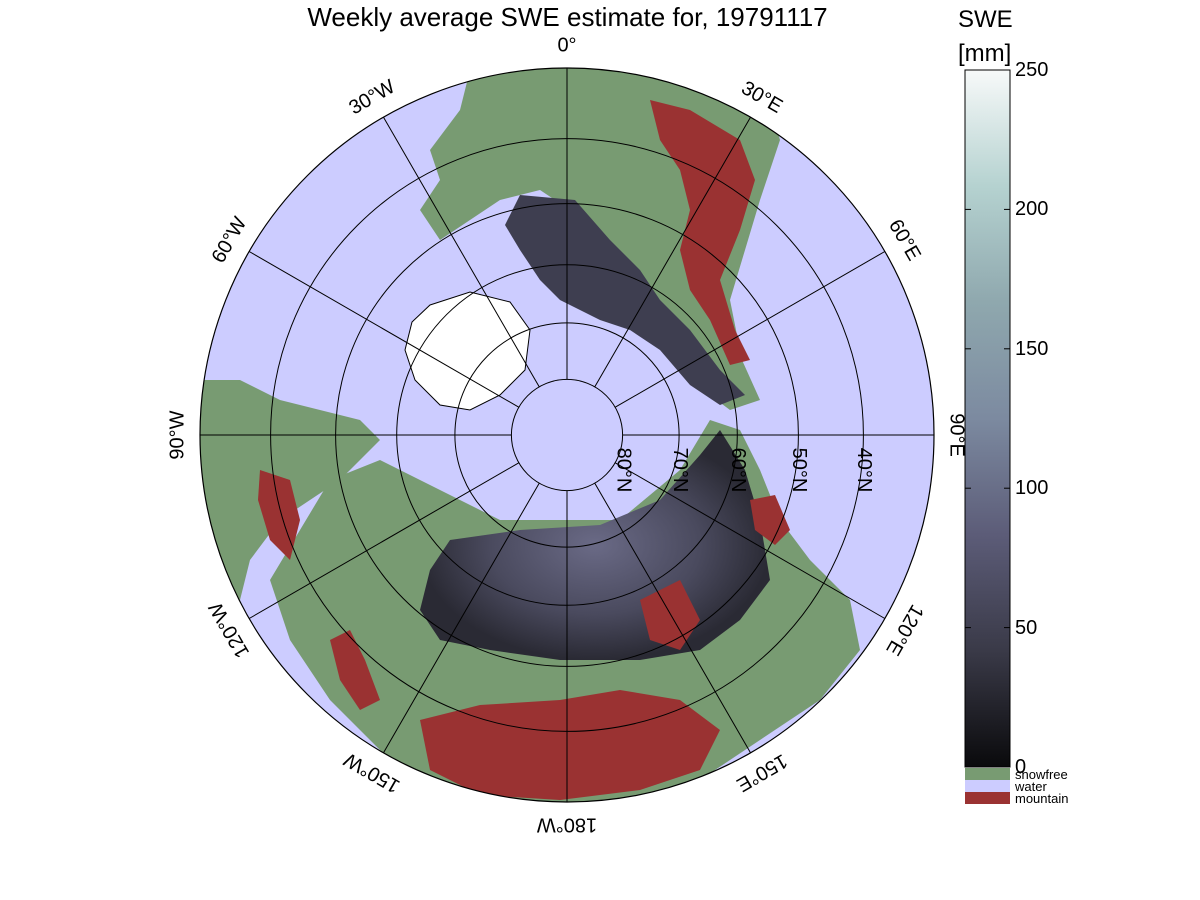 Image resolution: width=1200 pixels, height=900 pixels. I want to click on arctic-ocean, so click(567, 435).